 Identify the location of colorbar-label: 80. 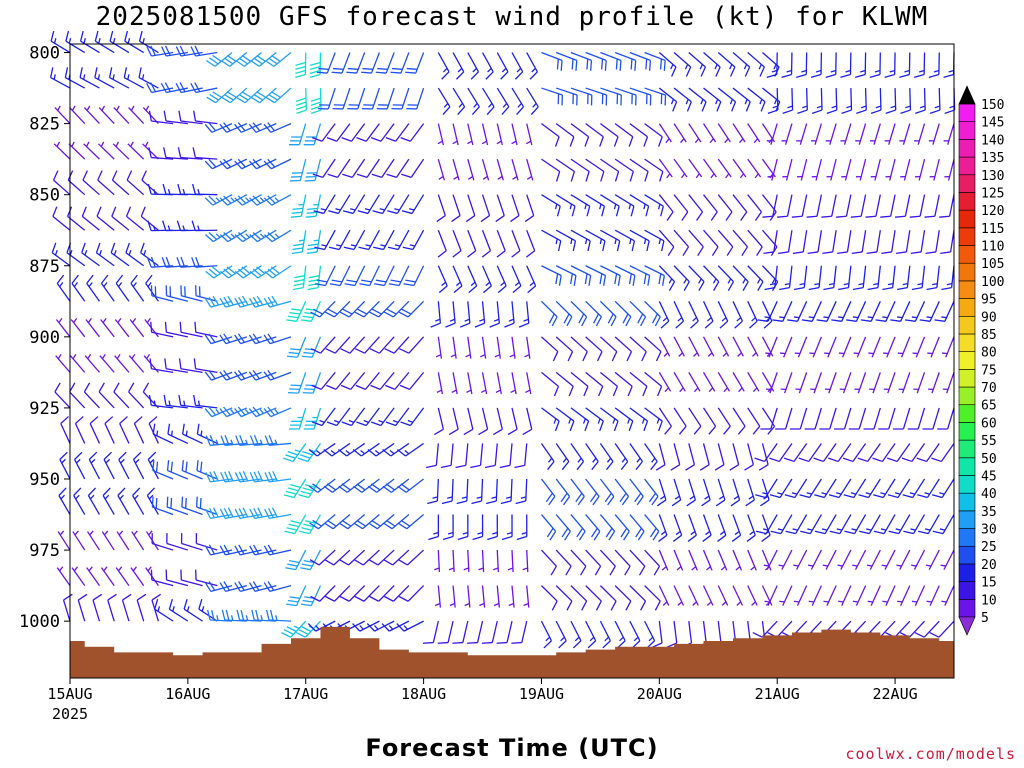
(989, 353).